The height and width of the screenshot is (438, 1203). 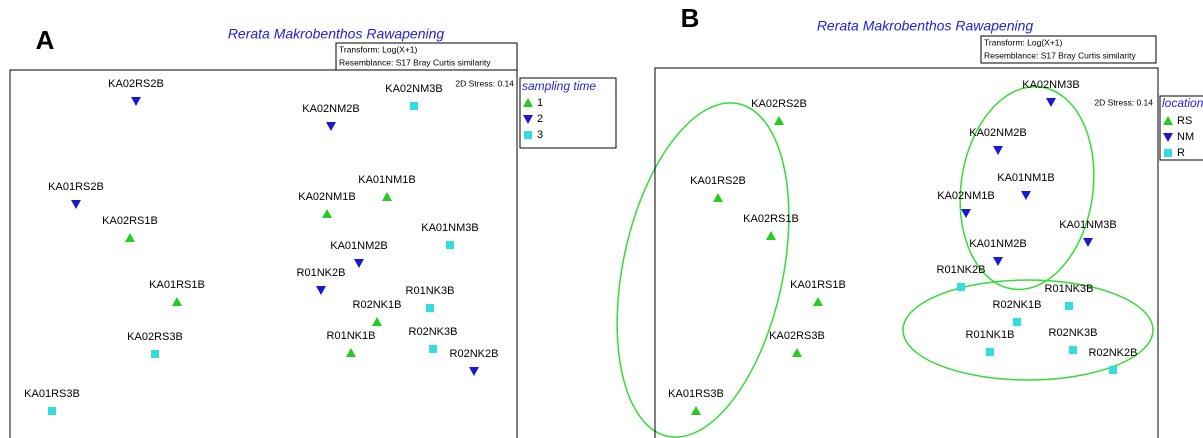 What do you see at coordinates (540, 119) in the screenshot?
I see `legend-label: 2` at bounding box center [540, 119].